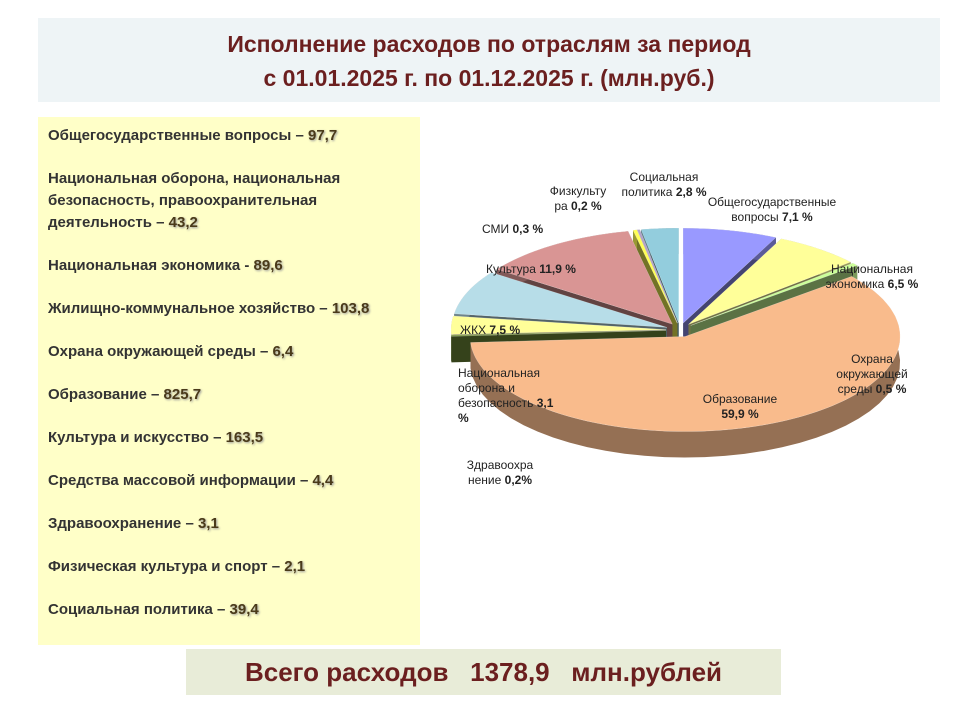 This screenshot has width=960, height=720. What do you see at coordinates (268, 265) in the screenshot?
I see `item-value: 89,6` at bounding box center [268, 265].